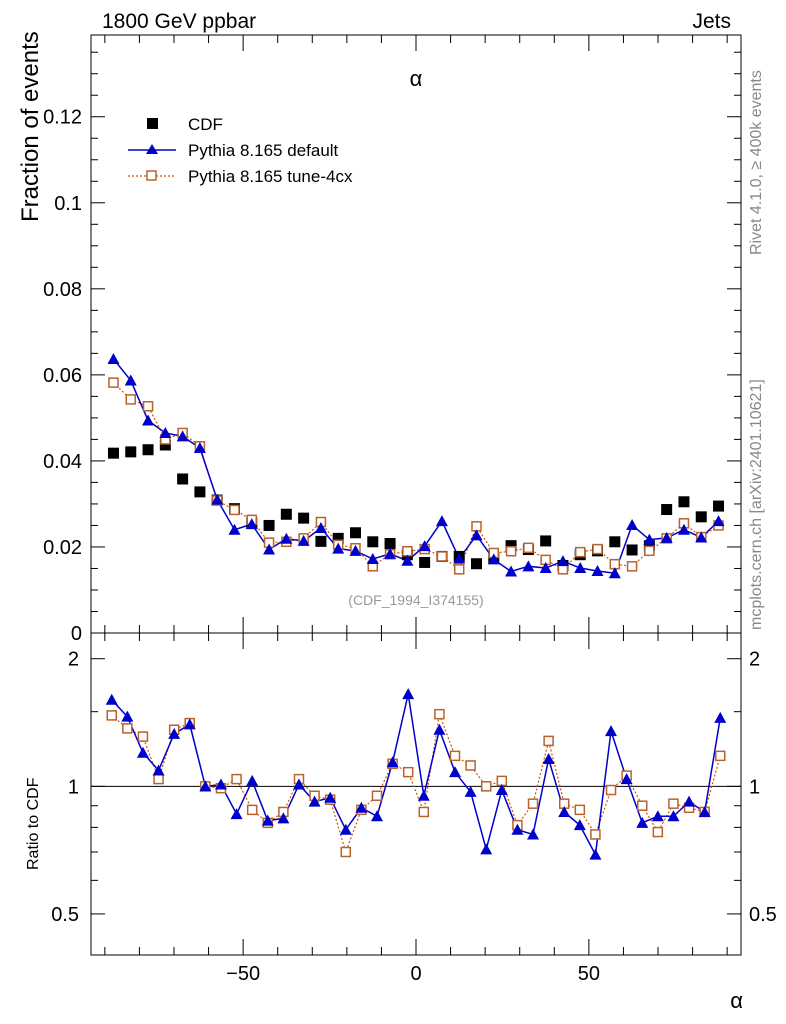 This screenshot has height=1024, width=786. What do you see at coordinates (711, 21) in the screenshot?
I see `header-observable-group: Jets` at bounding box center [711, 21].